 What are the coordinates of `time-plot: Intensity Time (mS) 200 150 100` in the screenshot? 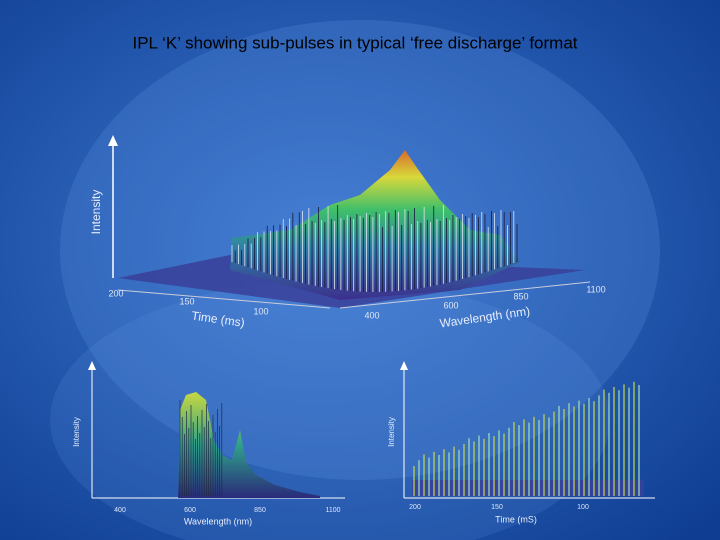 It's located at (521, 442).